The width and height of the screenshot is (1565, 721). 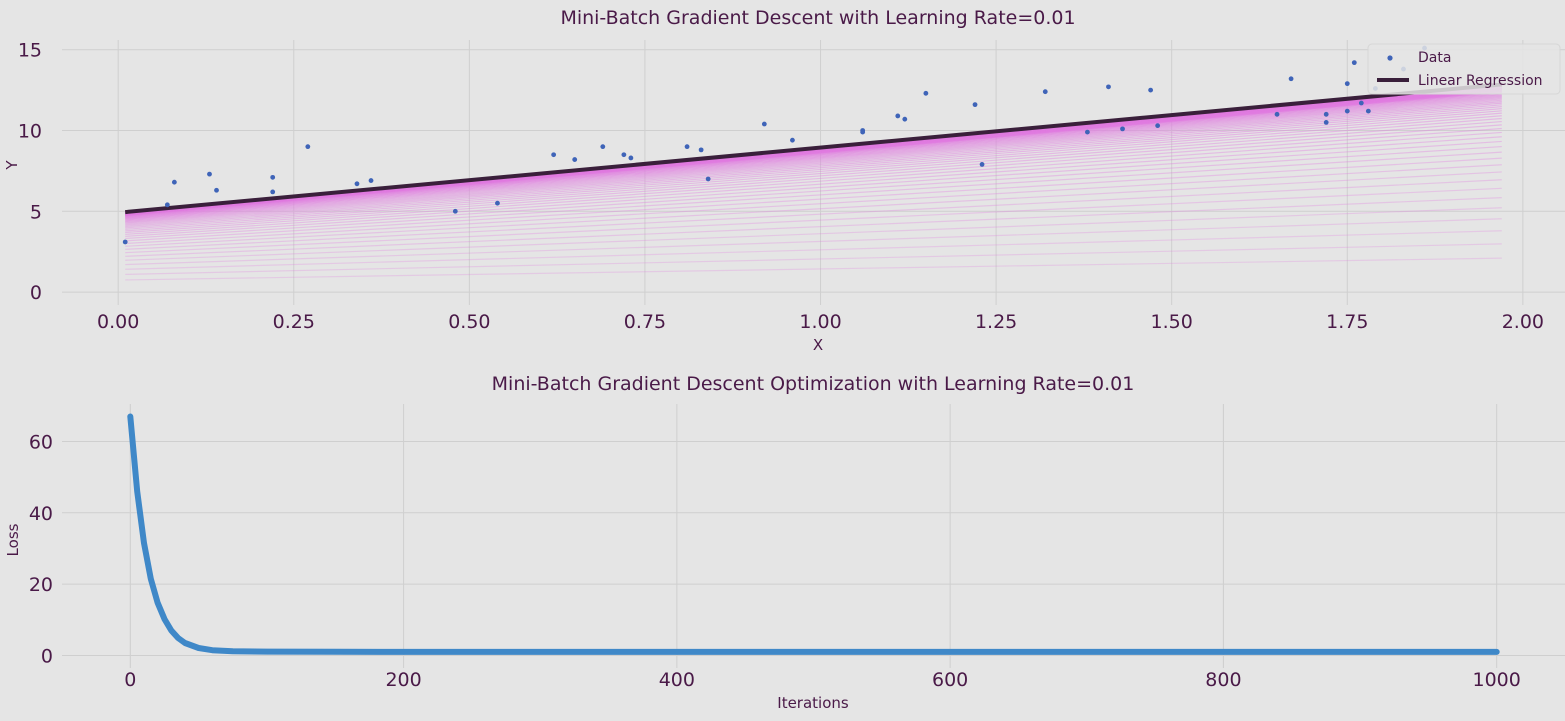 I want to click on regression-x-tick-label: 1.00, so click(x=820, y=322).